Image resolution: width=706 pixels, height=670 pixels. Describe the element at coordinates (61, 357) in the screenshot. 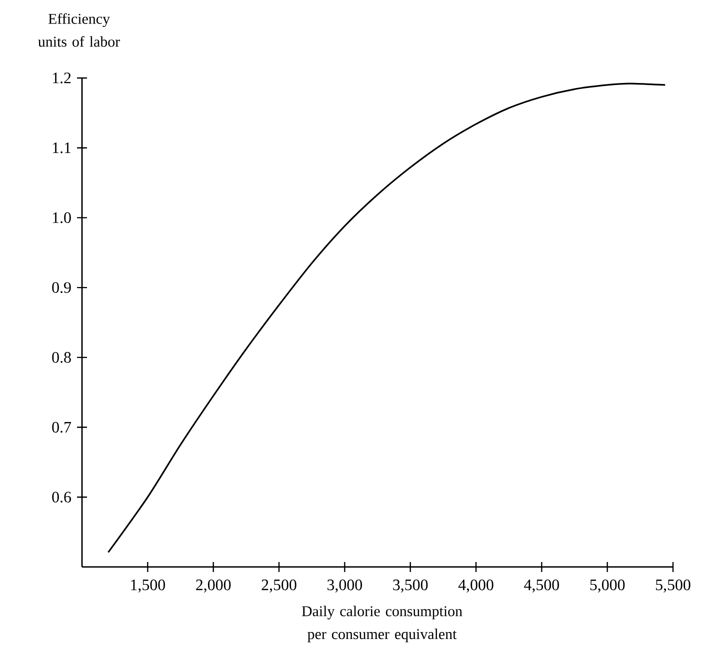

I see `y-tick-label: 0.8` at that location.